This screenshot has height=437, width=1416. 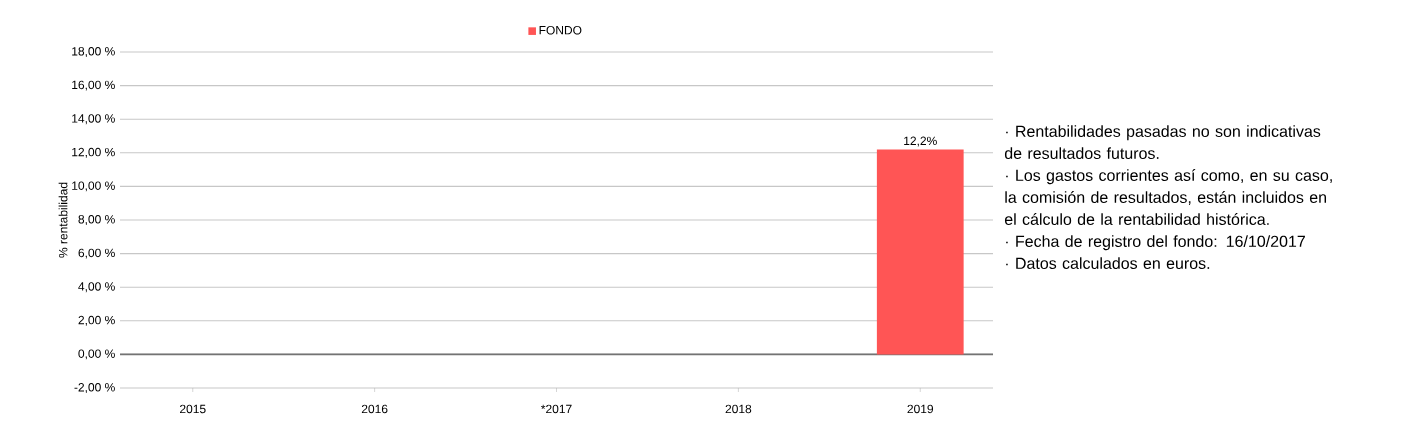 I want to click on y-tick-label: 4,00 %, so click(x=96, y=287).